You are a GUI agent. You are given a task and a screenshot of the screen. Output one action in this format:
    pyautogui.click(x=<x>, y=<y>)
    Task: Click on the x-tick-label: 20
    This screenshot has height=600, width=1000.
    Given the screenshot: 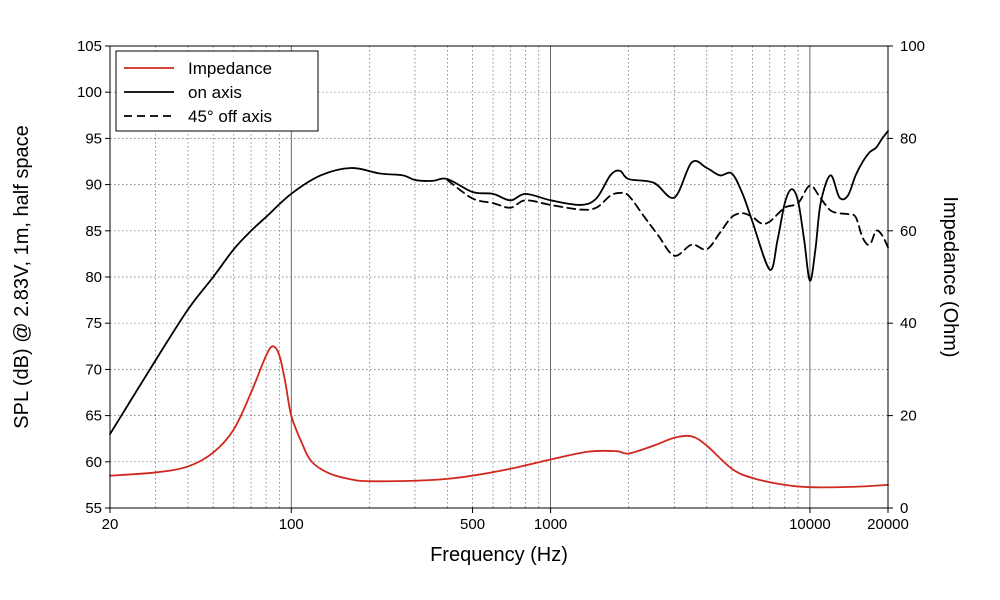 What is the action you would take?
    pyautogui.click(x=110, y=524)
    